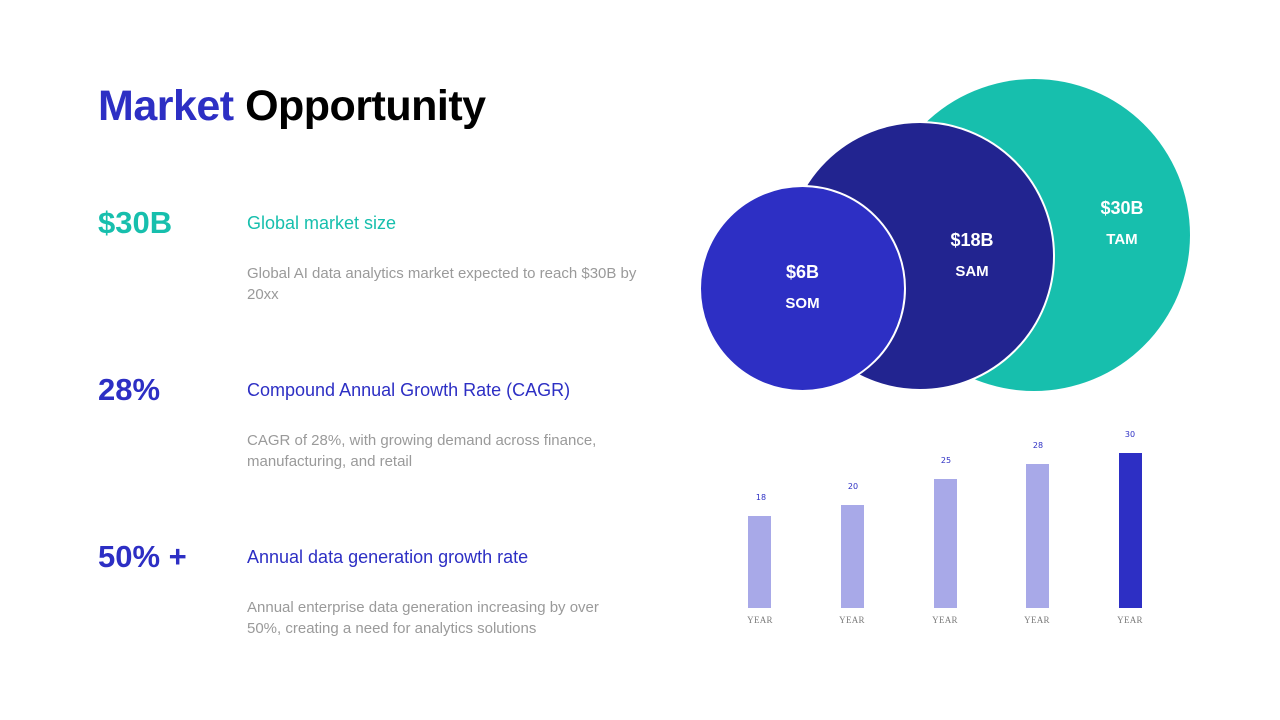  I want to click on tam-value: $30B, so click(1122, 208).